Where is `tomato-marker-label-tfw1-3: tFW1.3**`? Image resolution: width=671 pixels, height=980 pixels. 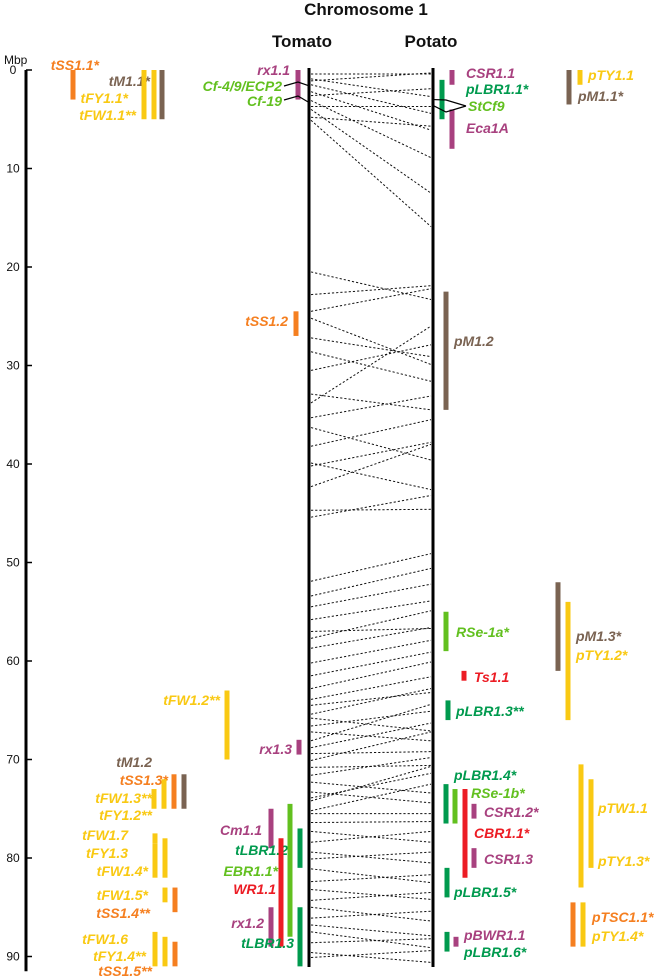 tomato-marker-label-tfw1-3: tFW1.3** is located at coordinates (123, 798).